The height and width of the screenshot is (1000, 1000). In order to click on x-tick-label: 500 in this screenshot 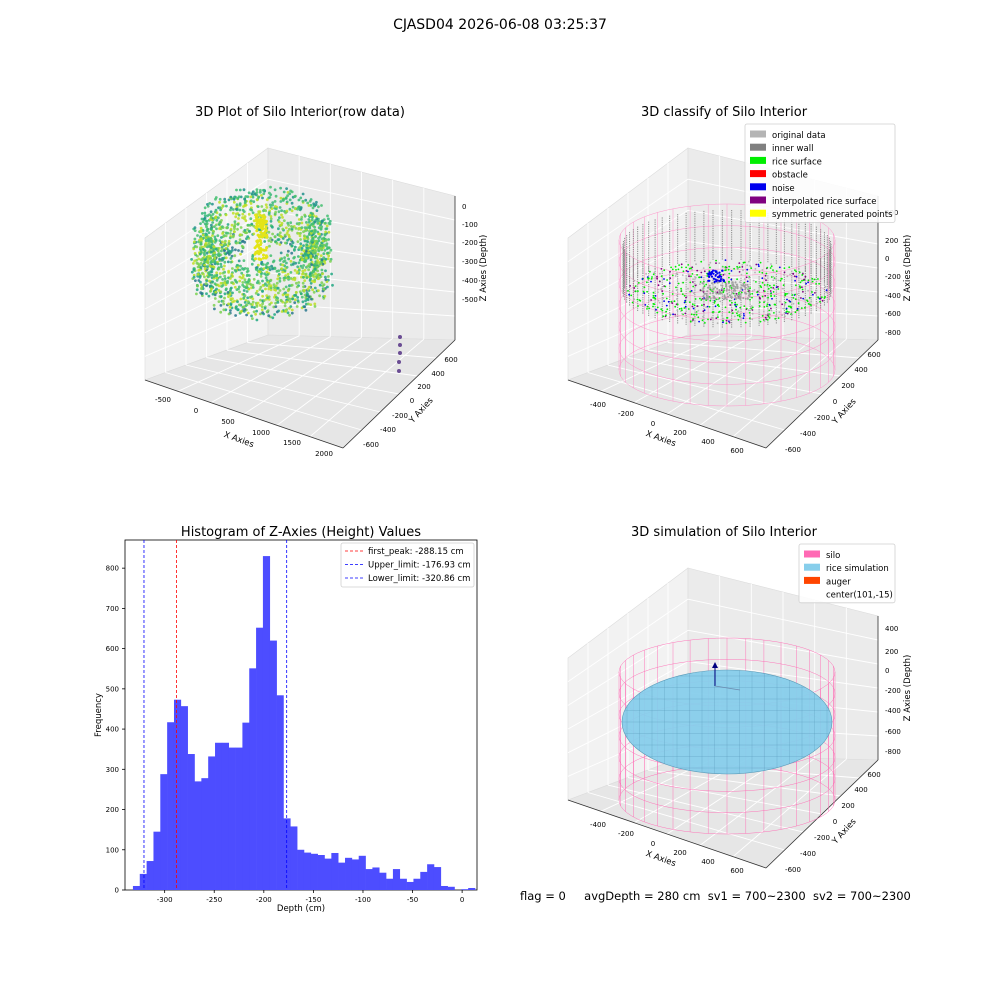, I will do `click(227, 422)`.